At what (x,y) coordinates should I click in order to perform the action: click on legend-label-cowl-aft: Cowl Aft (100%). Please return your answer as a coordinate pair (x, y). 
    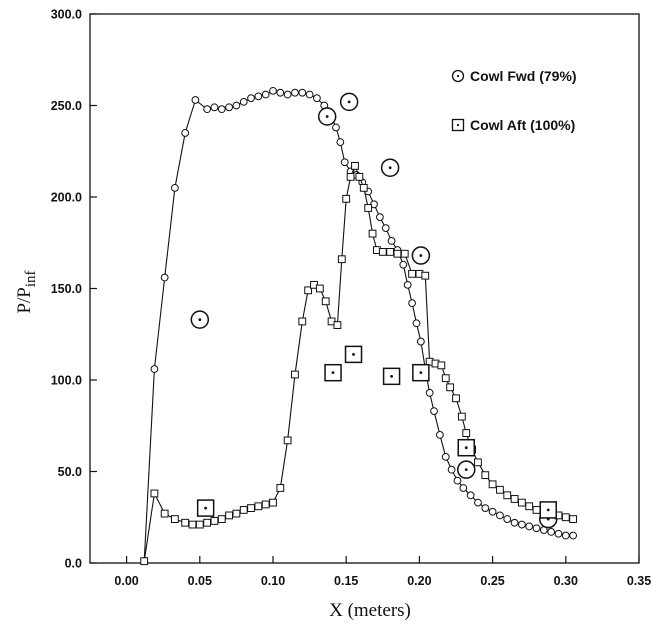
    Looking at the image, I should click on (522, 125).